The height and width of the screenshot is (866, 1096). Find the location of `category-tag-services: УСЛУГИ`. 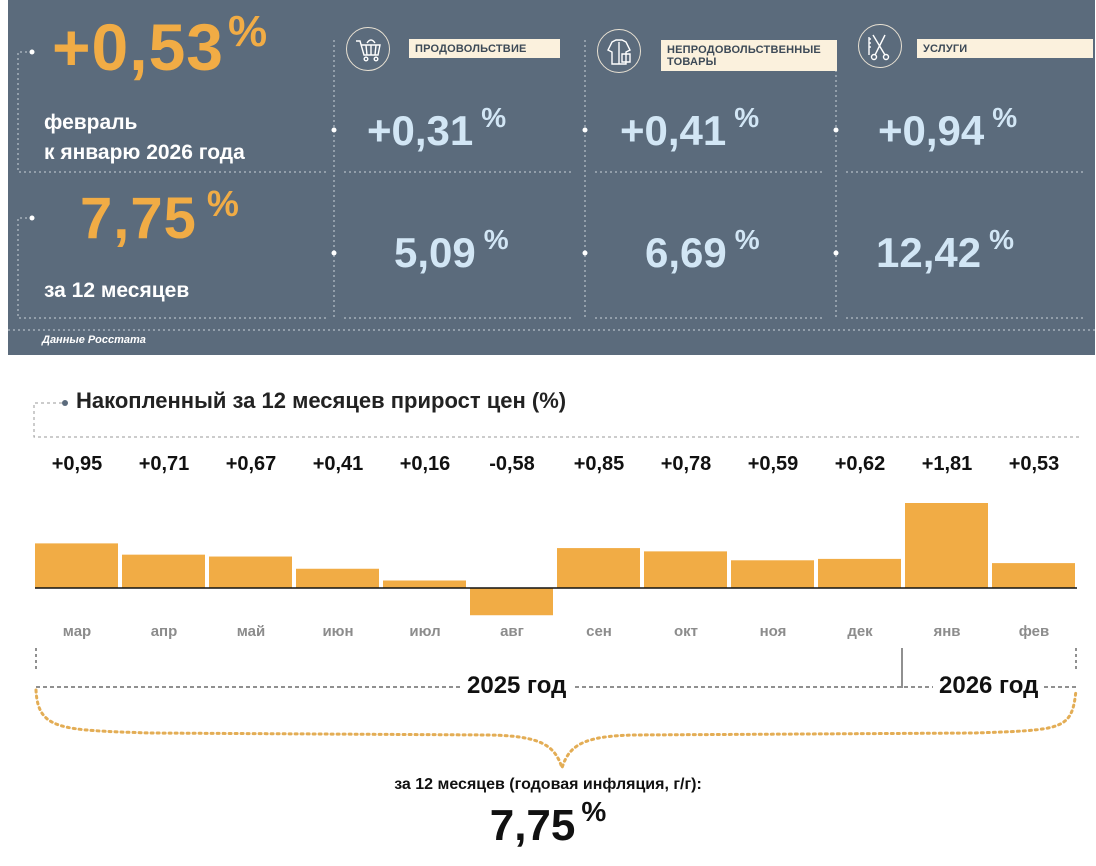

category-tag-services: УСЛУГИ is located at coordinates (1005, 48).